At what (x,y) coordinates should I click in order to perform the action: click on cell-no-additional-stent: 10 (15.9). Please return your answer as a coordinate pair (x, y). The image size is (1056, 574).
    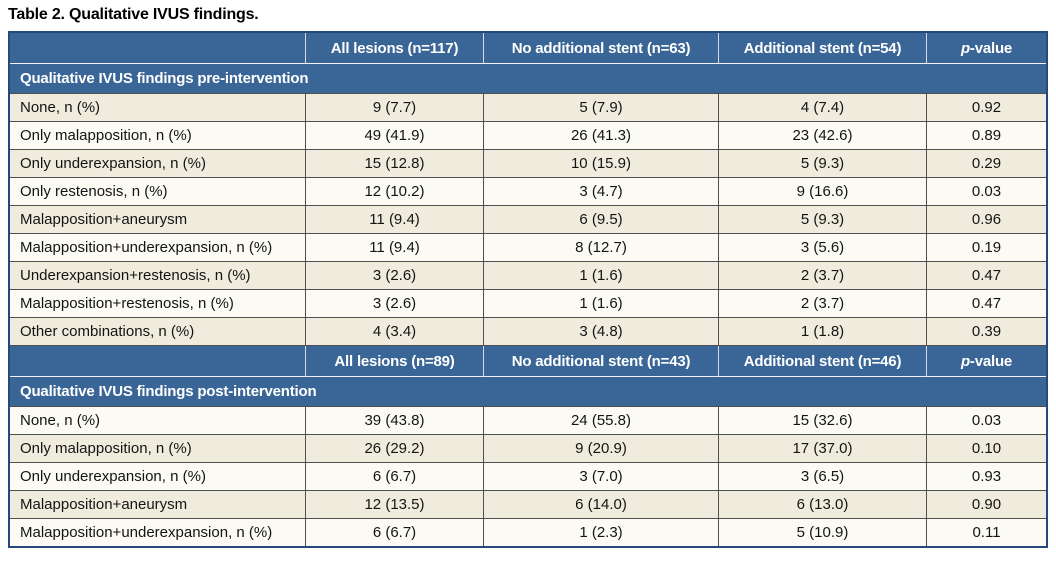
    Looking at the image, I should click on (600, 164).